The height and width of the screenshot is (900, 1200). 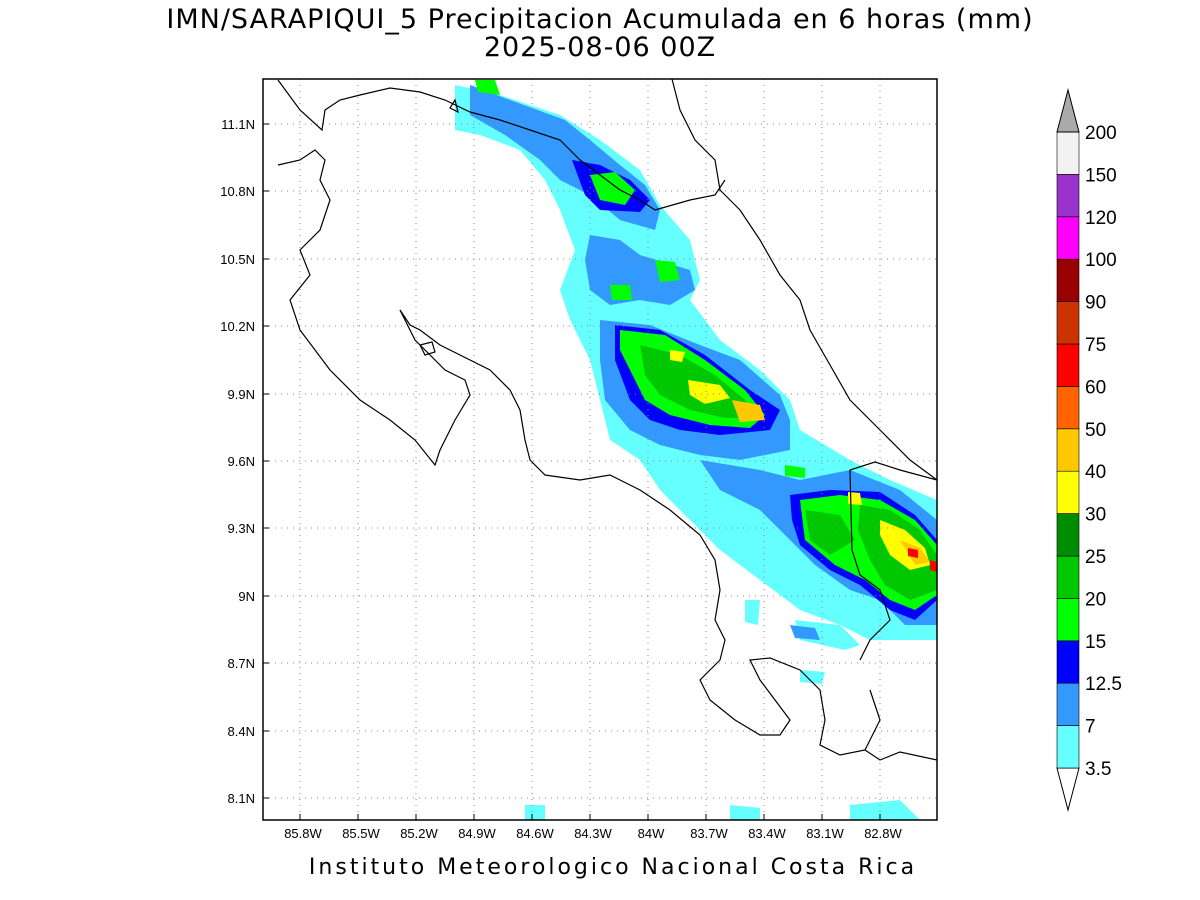 What do you see at coordinates (1095, 642) in the screenshot?
I see `colorbar-label: 15` at bounding box center [1095, 642].